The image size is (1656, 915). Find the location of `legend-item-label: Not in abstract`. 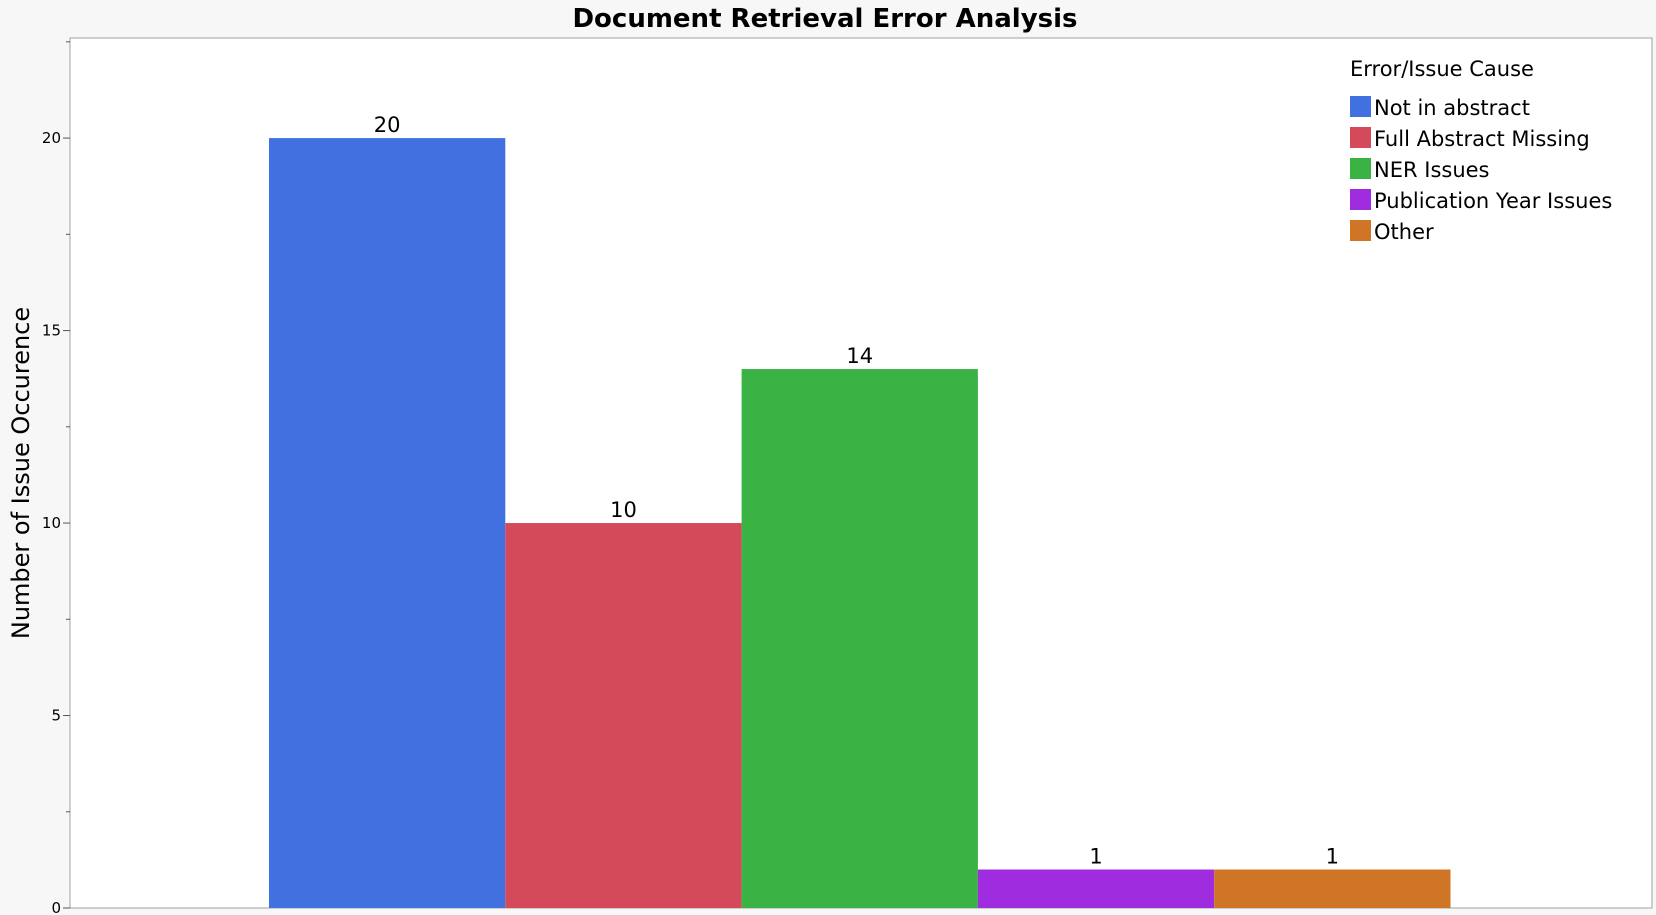

legend-item-label: Not in abstract is located at coordinates (1452, 108).